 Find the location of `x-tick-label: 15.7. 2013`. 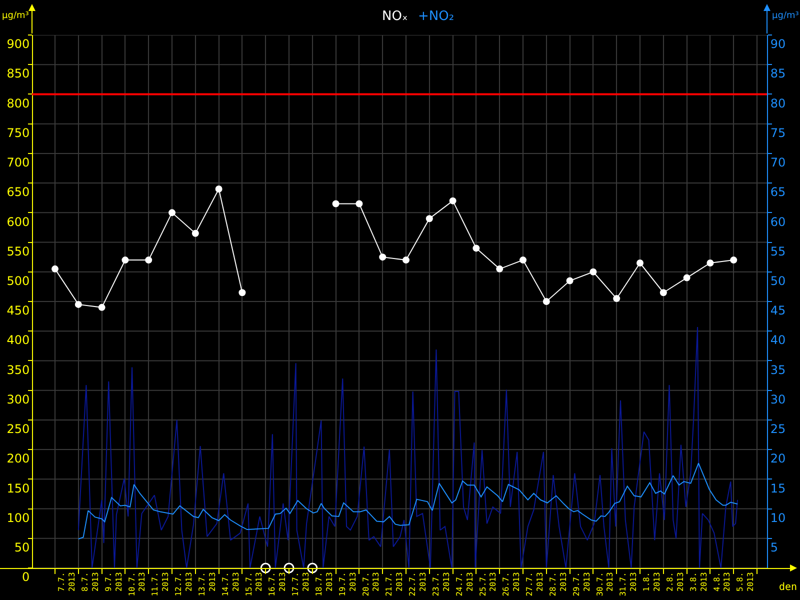

x-tick-label: 15.7. 2013 is located at coordinates (254, 584).